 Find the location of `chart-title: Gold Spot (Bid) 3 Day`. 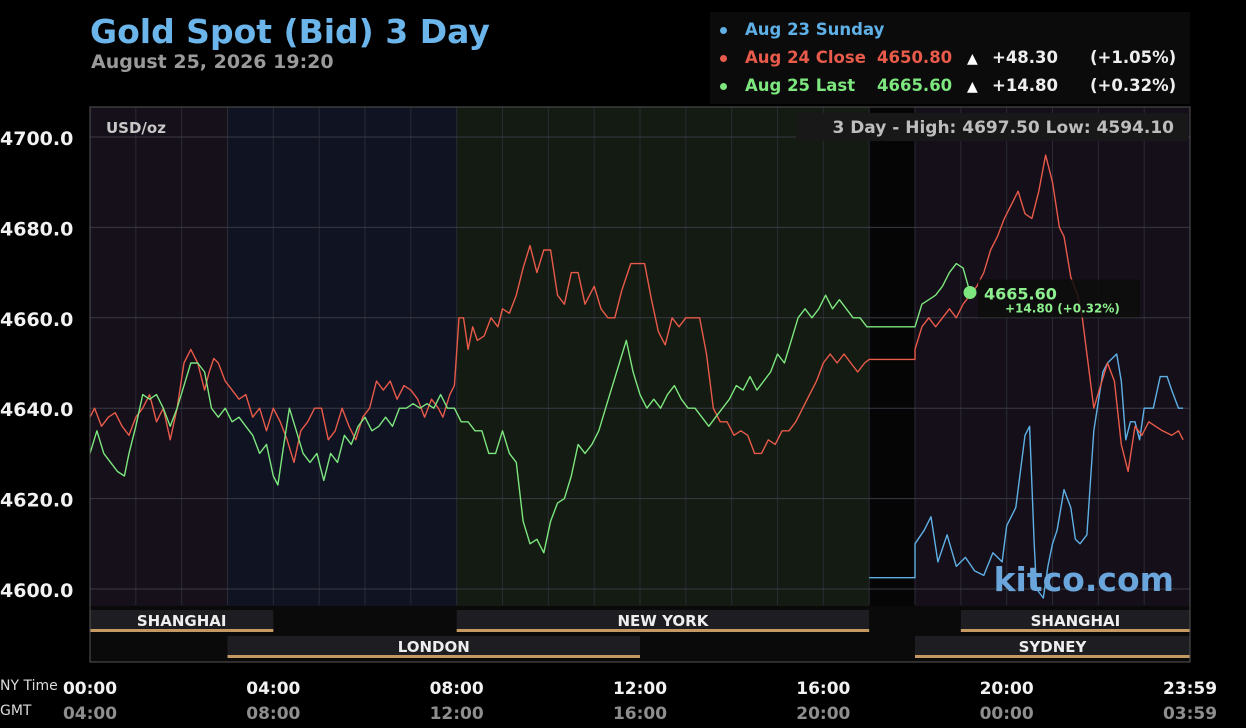

chart-title: Gold Spot (Bid) 3 Day is located at coordinates (290, 31).